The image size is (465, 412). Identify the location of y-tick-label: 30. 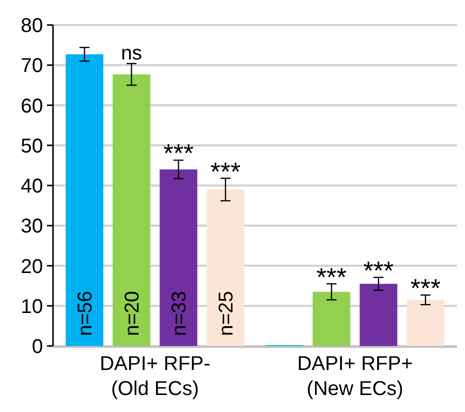
(31, 227).